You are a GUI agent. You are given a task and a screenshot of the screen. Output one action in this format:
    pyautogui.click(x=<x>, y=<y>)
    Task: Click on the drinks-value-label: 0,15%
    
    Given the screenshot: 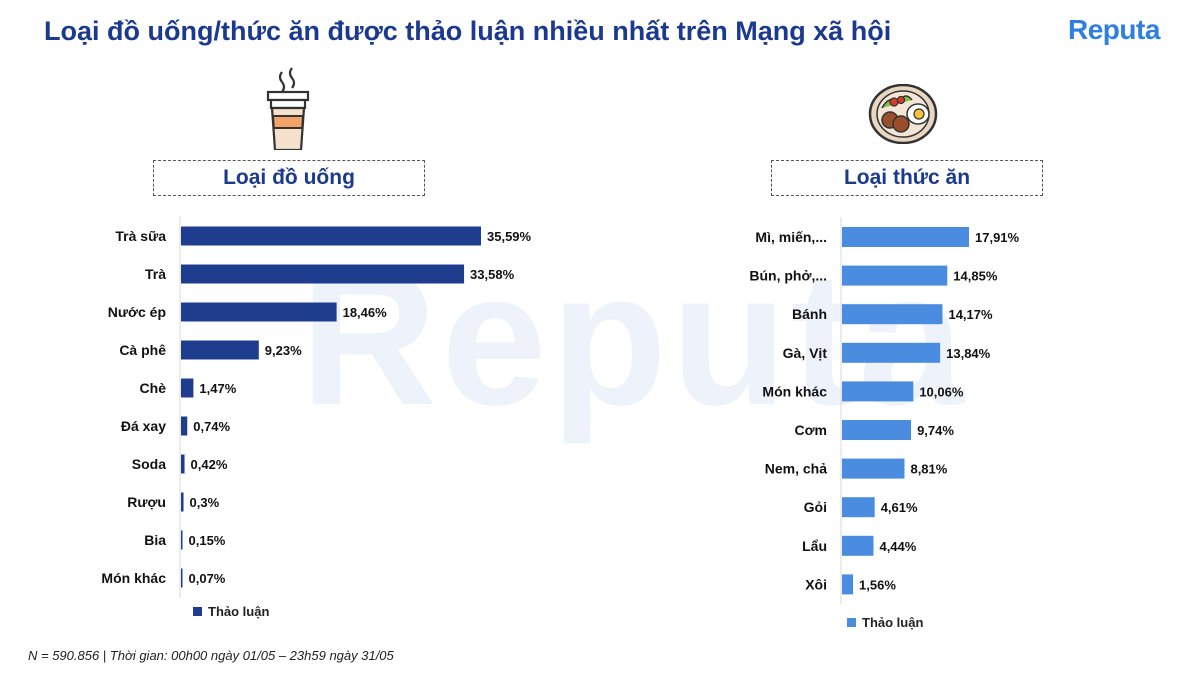 What is the action you would take?
    pyautogui.click(x=207, y=540)
    